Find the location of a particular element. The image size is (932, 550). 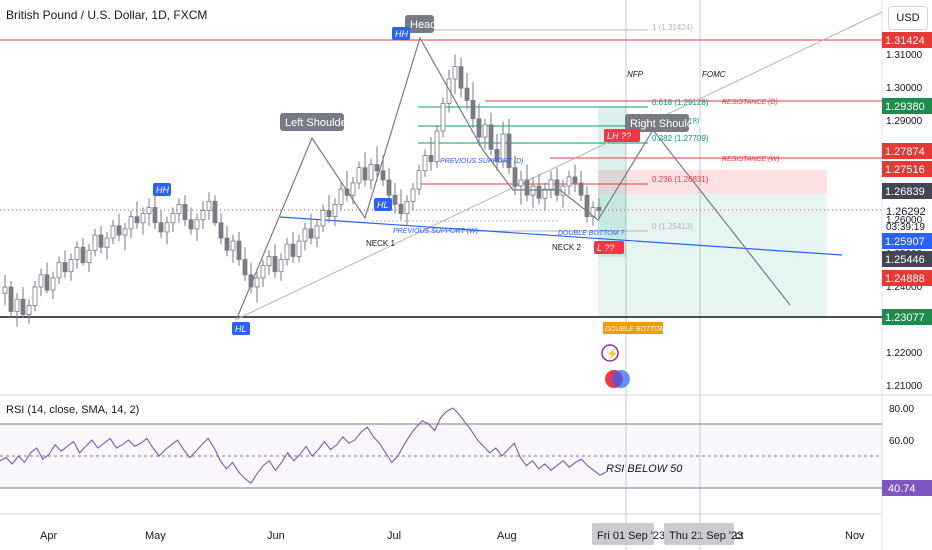

currency-selector: USD is located at coordinates (908, 18).